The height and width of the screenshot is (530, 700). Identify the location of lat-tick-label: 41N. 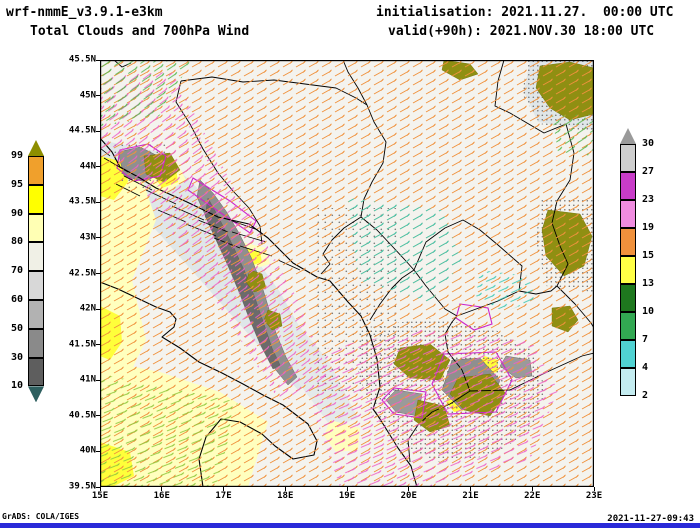
(87, 379).